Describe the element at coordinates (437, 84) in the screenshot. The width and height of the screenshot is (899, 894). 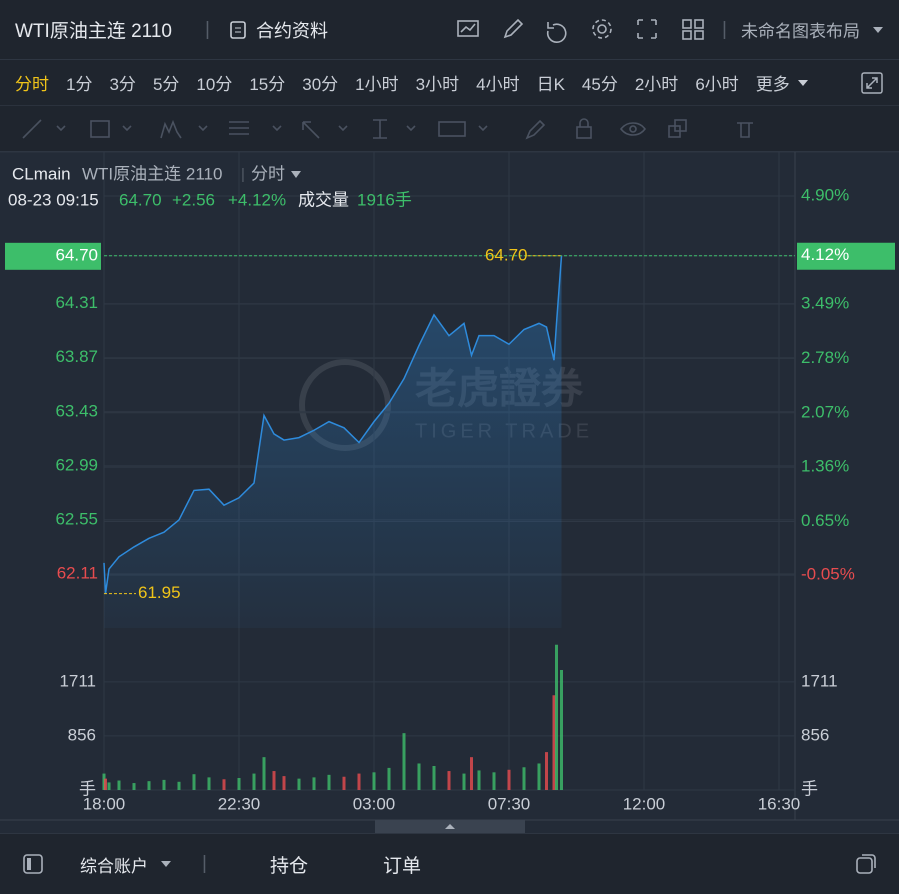
I see `period-tab: 3小时` at that location.